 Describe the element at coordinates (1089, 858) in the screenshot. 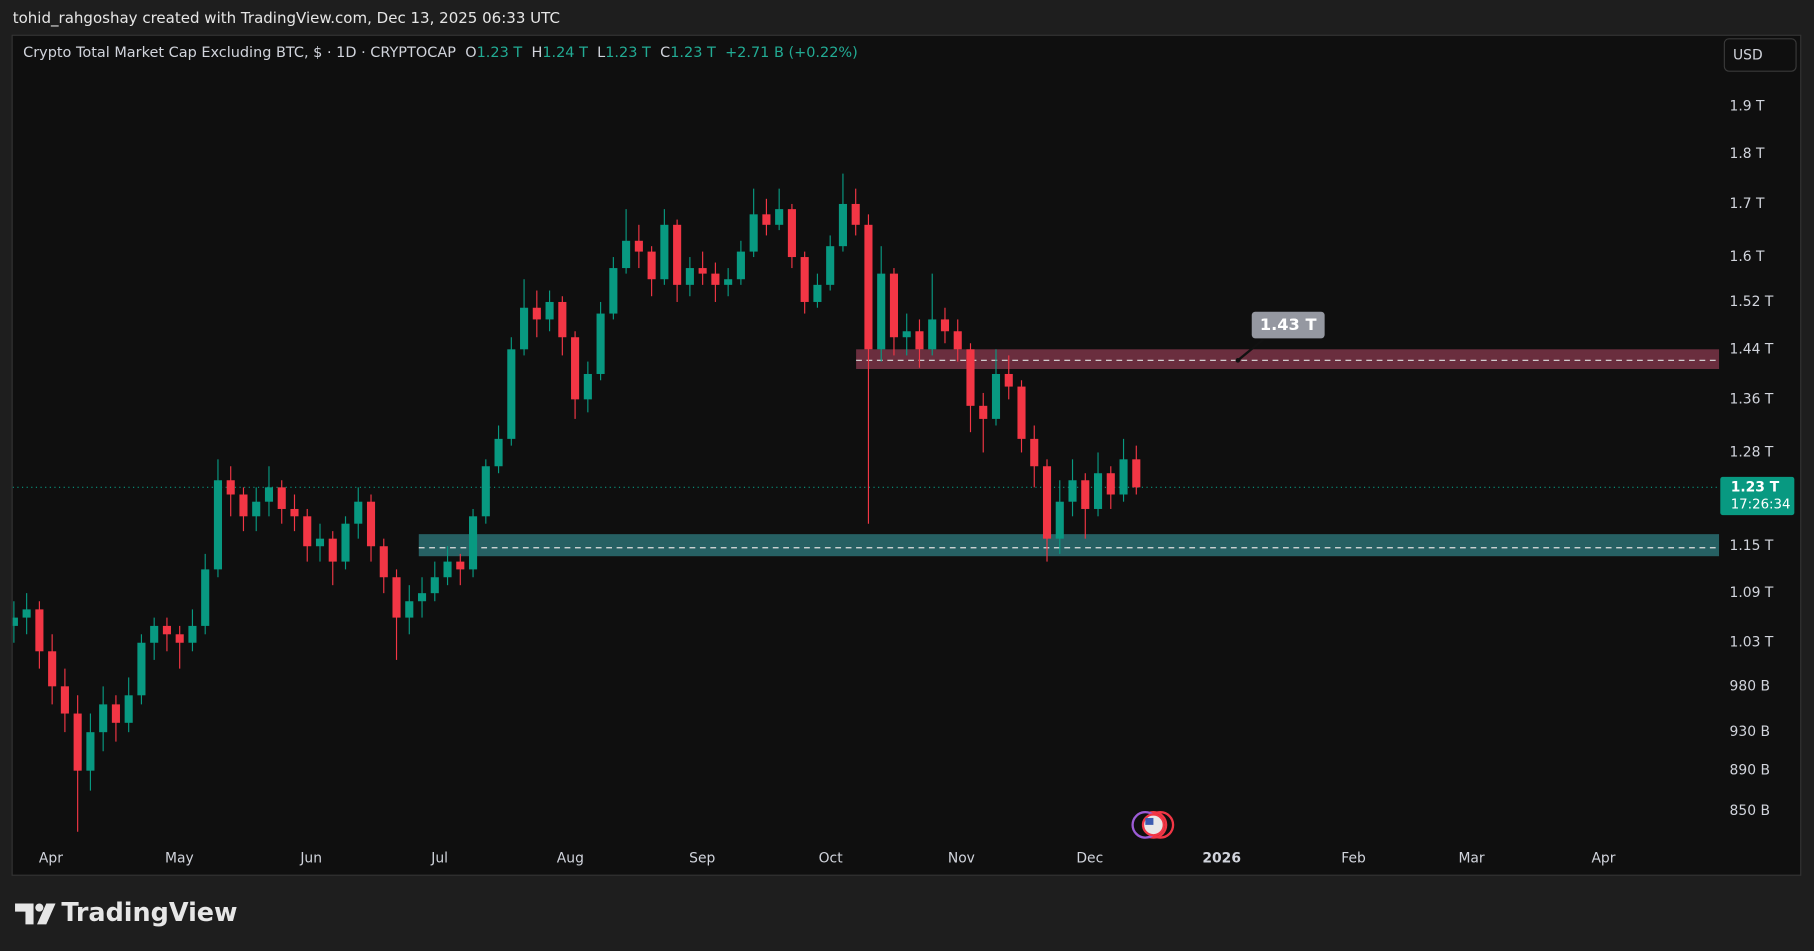

I see `x-tick-label: Dec` at that location.